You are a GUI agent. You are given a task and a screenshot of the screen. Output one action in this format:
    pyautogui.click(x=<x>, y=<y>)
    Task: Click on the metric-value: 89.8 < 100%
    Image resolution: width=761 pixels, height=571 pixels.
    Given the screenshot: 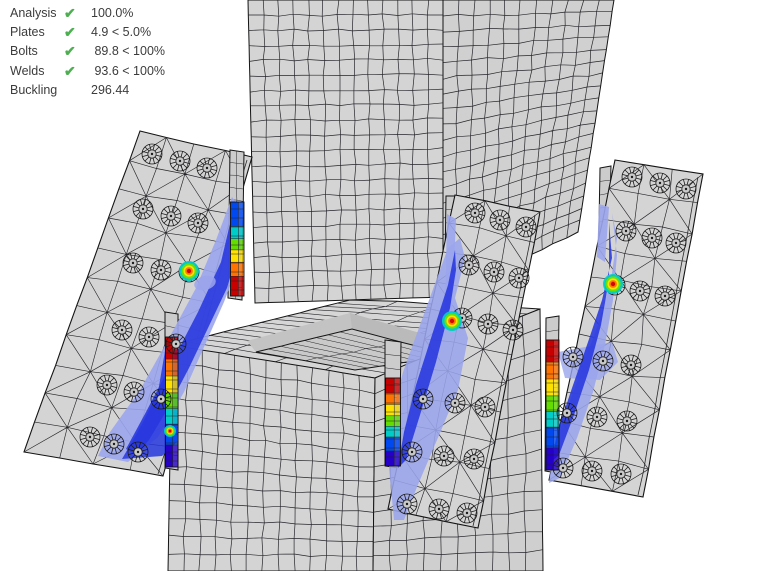 What is the action you would take?
    pyautogui.click(x=128, y=51)
    